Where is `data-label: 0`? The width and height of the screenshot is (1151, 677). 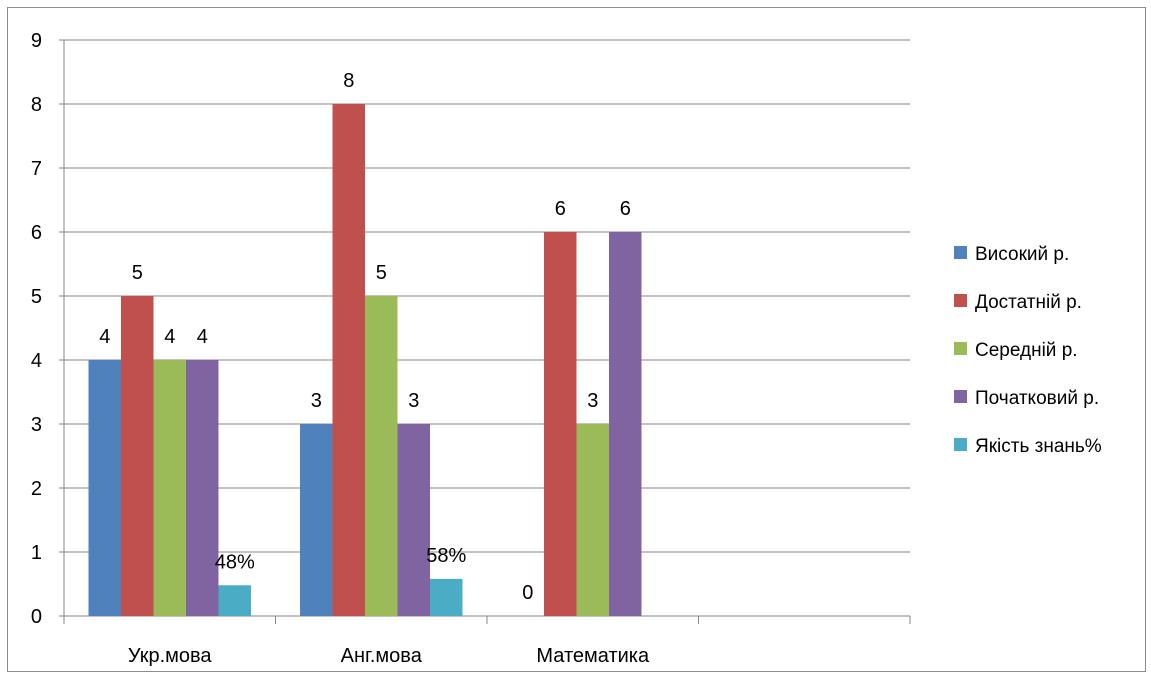
data-label: 0 is located at coordinates (527, 593).